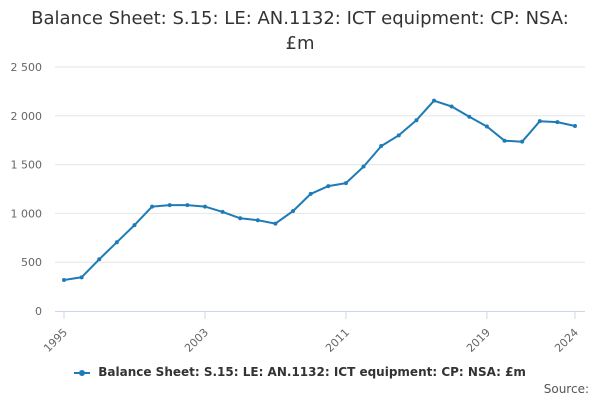 The width and height of the screenshot is (600, 400). Describe the element at coordinates (27, 165) in the screenshot. I see `y-tick-label: 1 500` at that location.